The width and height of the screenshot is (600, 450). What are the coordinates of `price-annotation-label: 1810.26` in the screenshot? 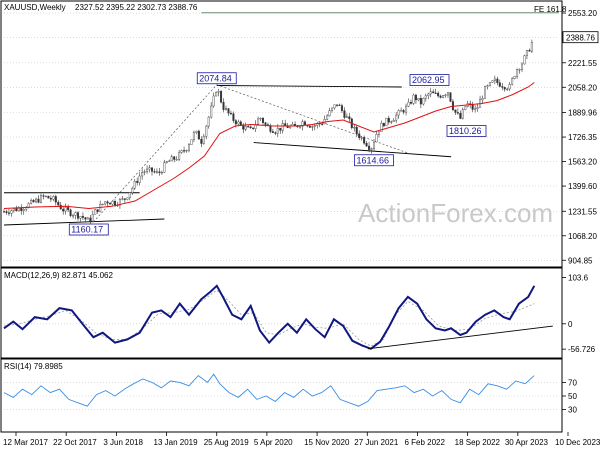 It's located at (465, 131).